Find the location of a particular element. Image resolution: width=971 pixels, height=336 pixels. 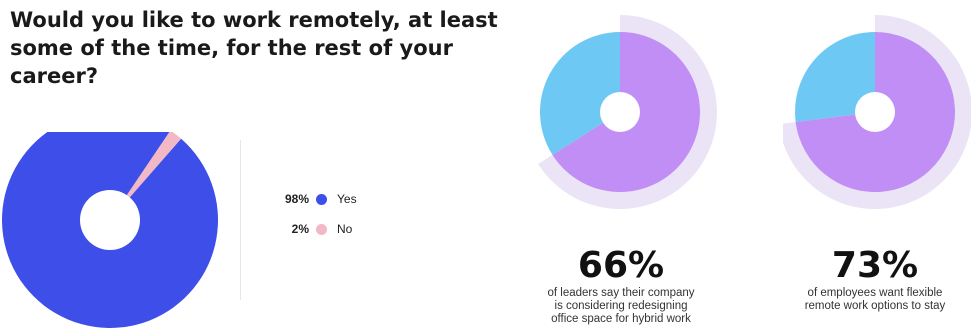

legend-percent: 98% is located at coordinates (296, 199).